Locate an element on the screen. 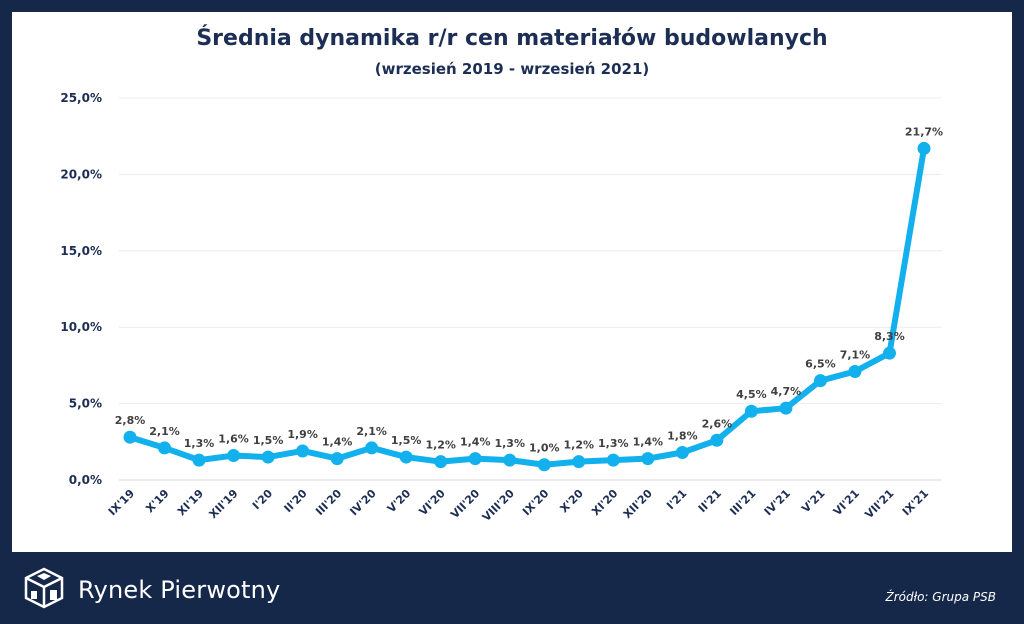 The image size is (1024, 624). source-note: Źródło: Grupa PSB is located at coordinates (940, 597).